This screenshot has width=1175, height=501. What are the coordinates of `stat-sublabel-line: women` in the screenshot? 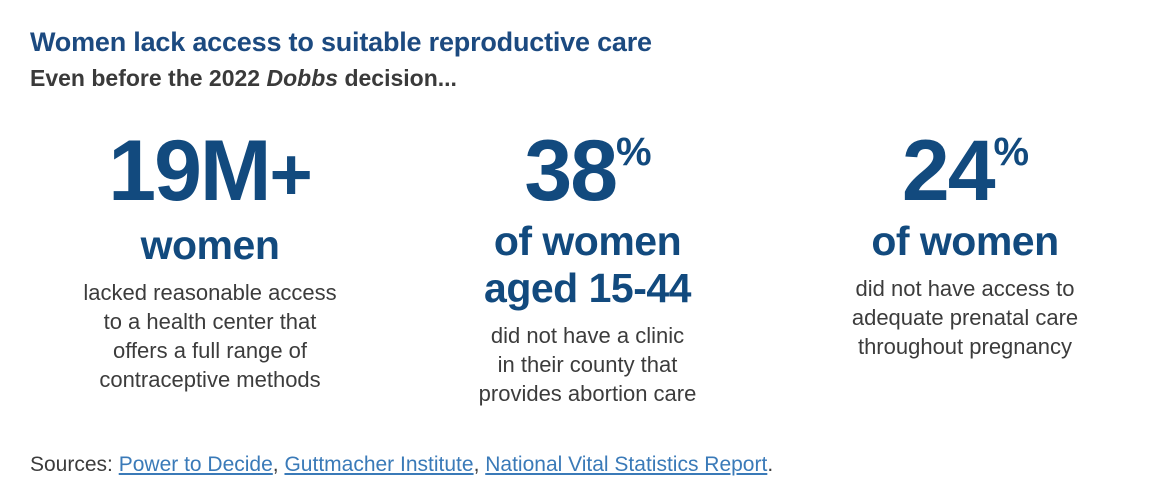 It's located at (210, 245).